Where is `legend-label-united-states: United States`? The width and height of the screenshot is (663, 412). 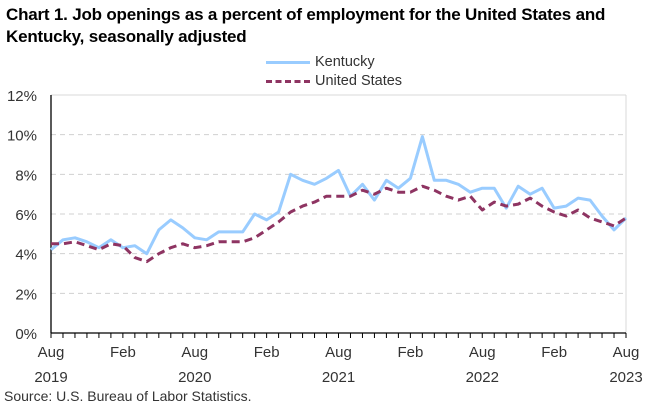 legend-label-united-states: United States is located at coordinates (359, 81).